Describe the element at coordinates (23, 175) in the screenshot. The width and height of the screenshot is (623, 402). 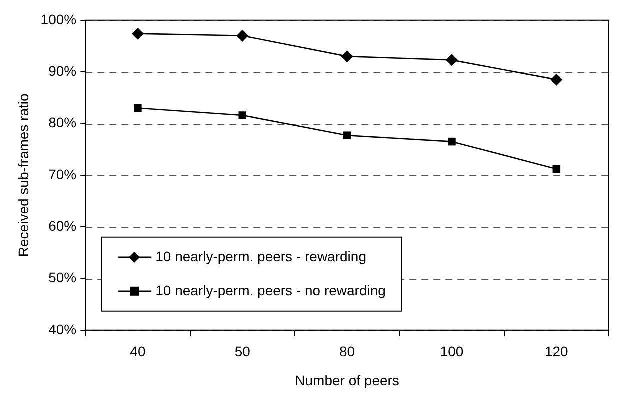
I see `y-axis-title: Received sub-frames ratio` at that location.